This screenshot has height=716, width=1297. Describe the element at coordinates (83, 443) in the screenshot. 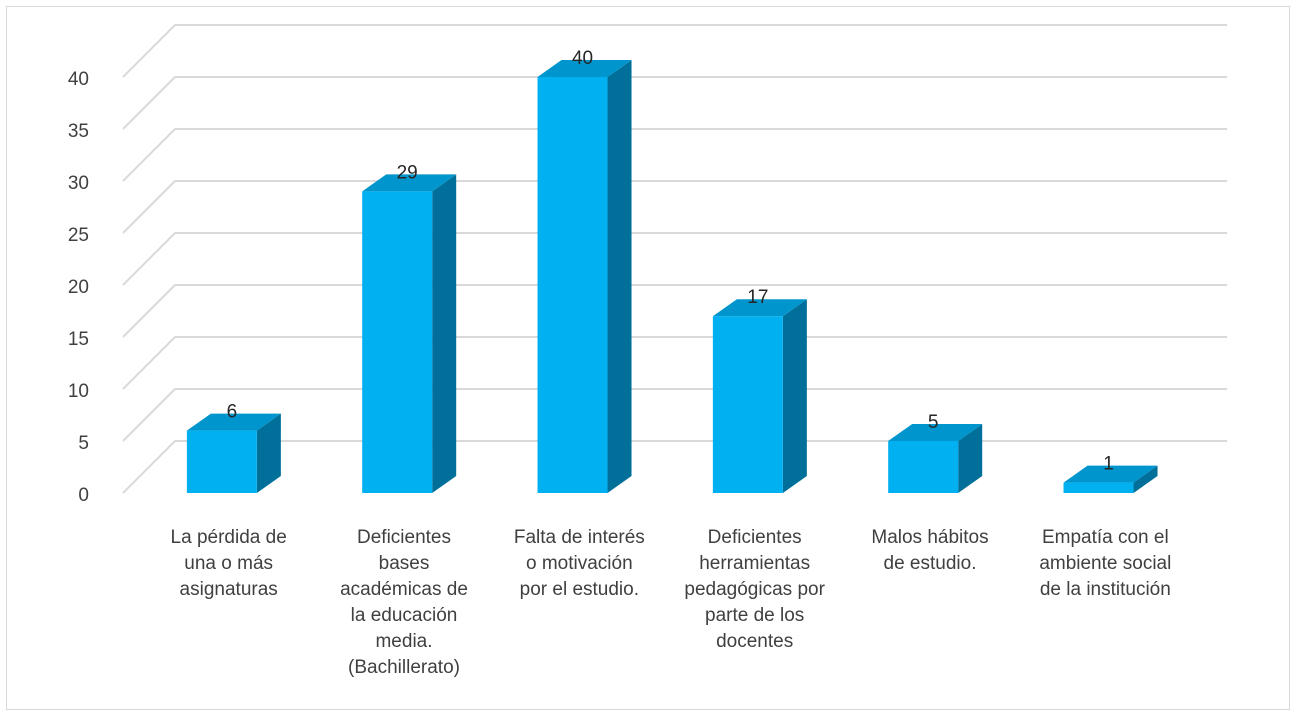

I see `y-tick-label: 5` at that location.